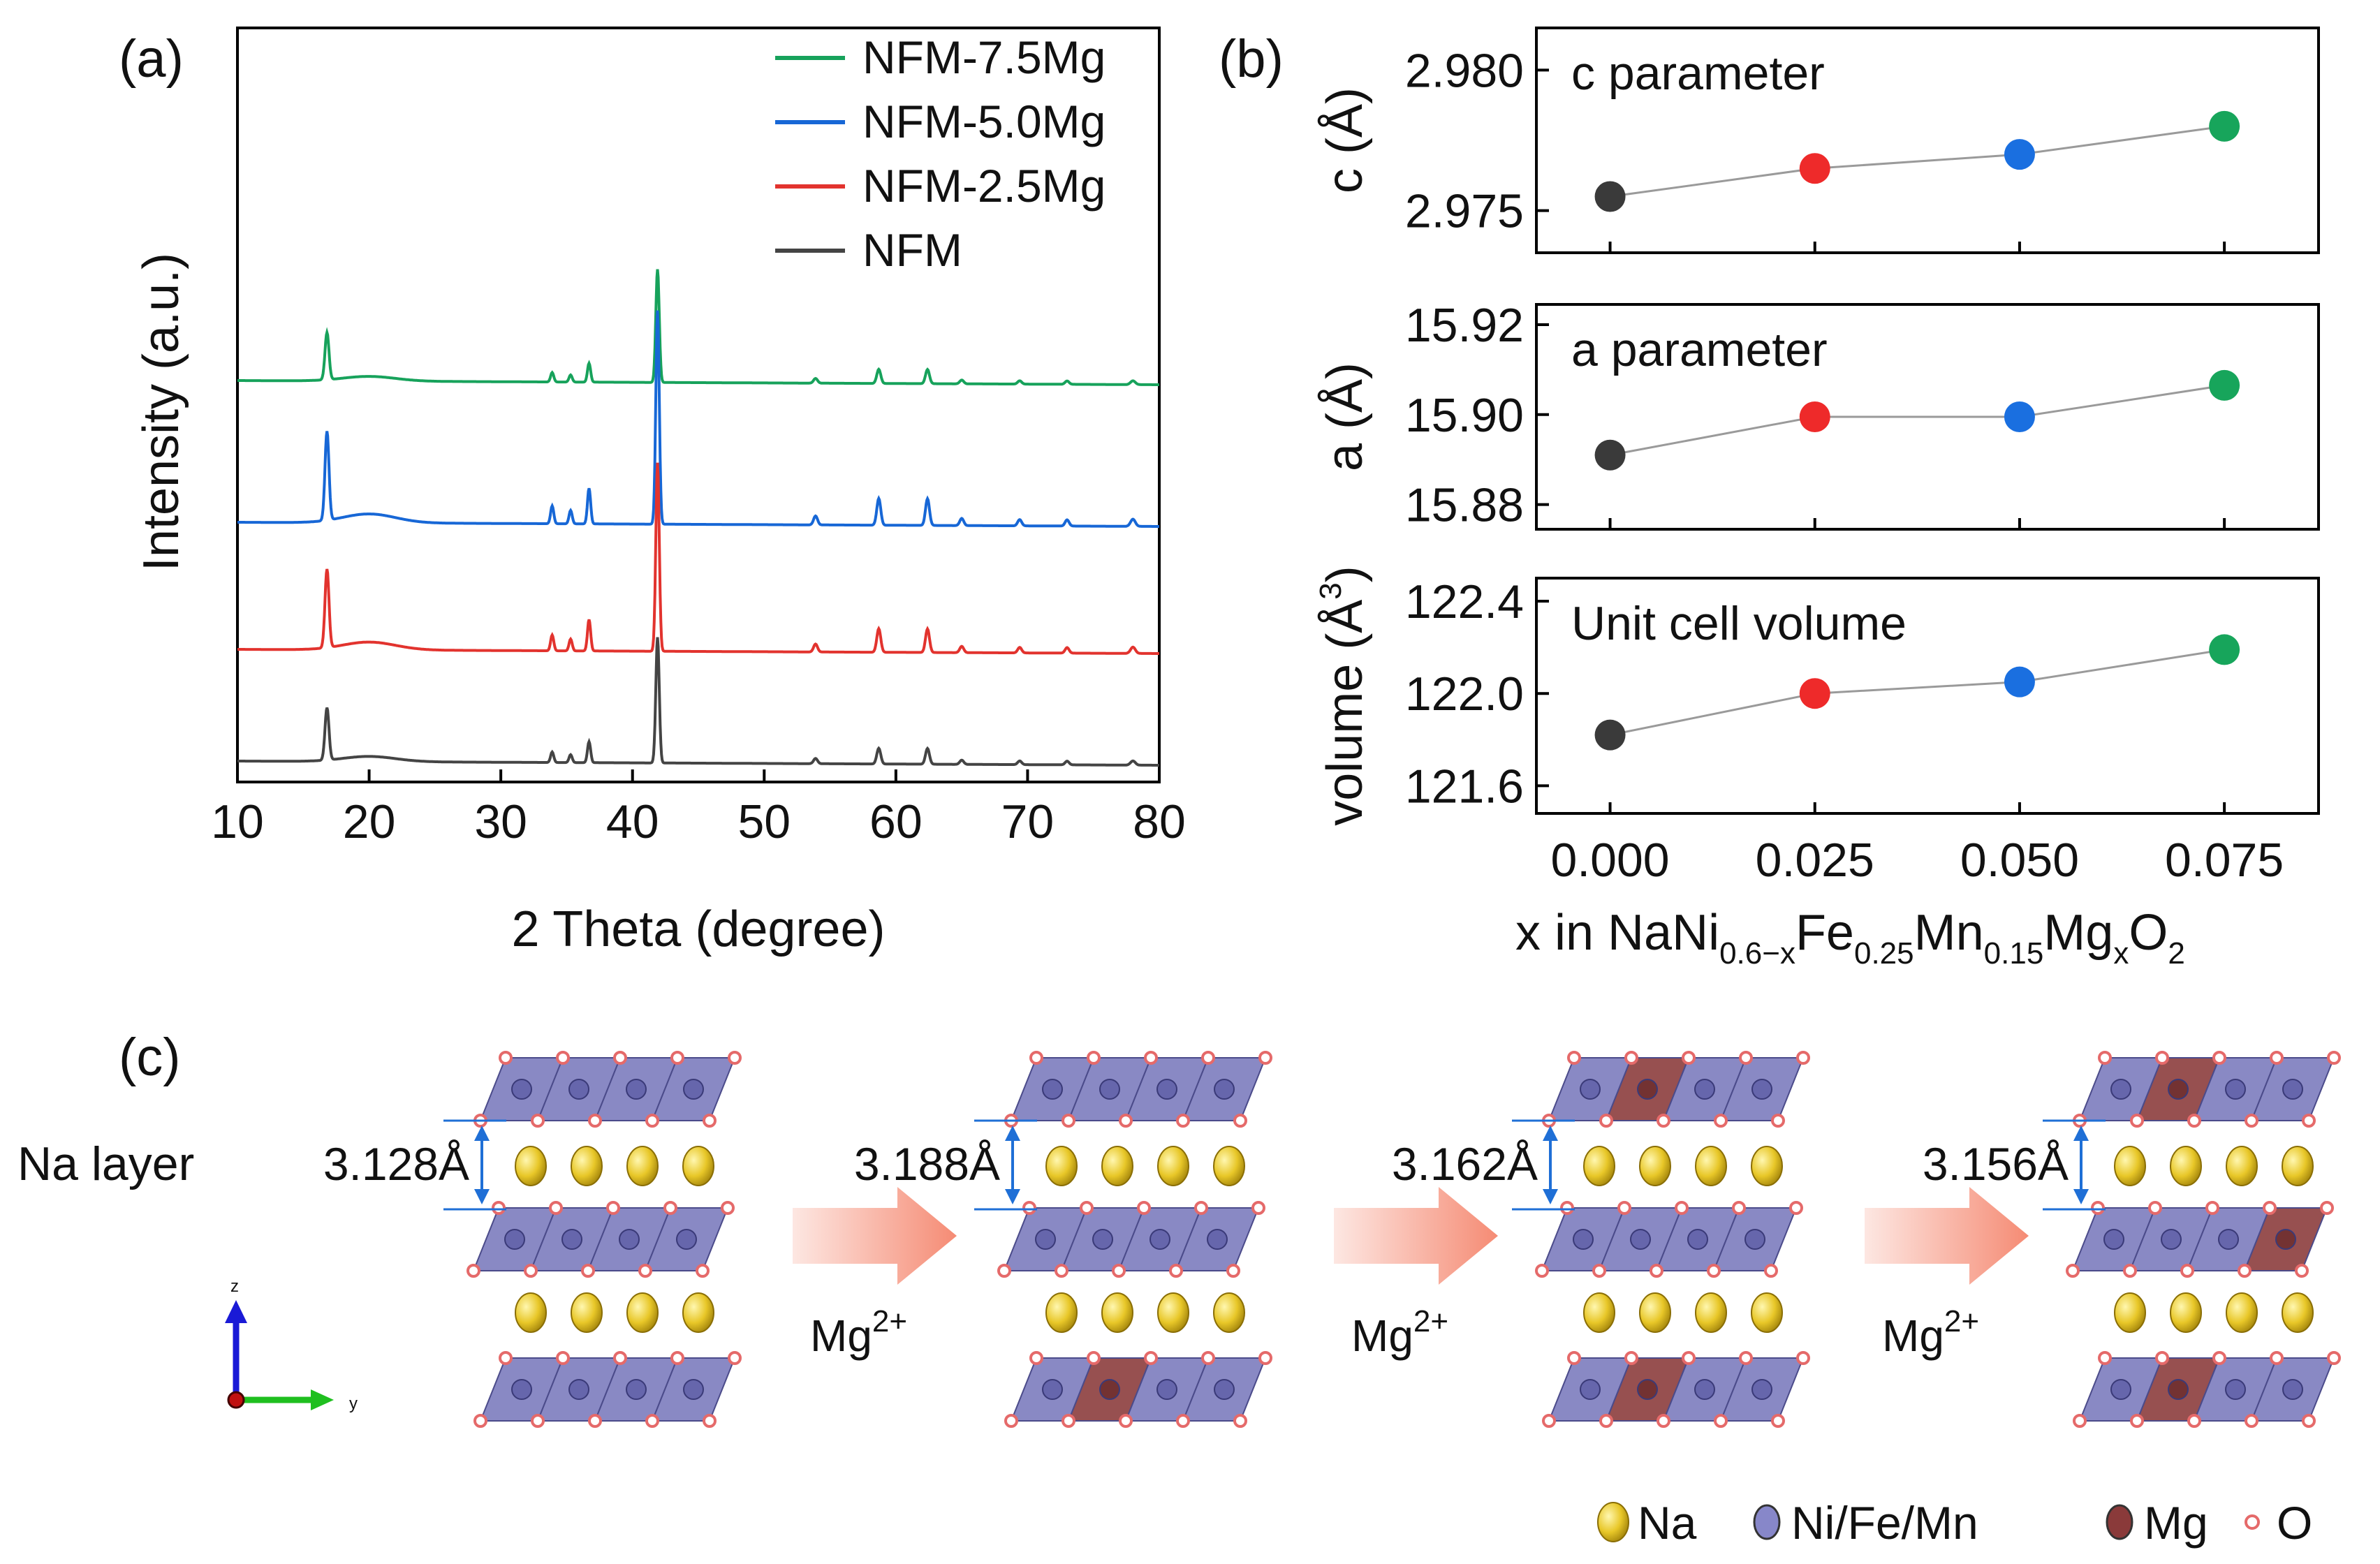 The width and height of the screenshot is (2380, 1564). What do you see at coordinates (983, 121) in the screenshot?
I see `xrd-legend-label: NFM-5.0Mg` at bounding box center [983, 121].